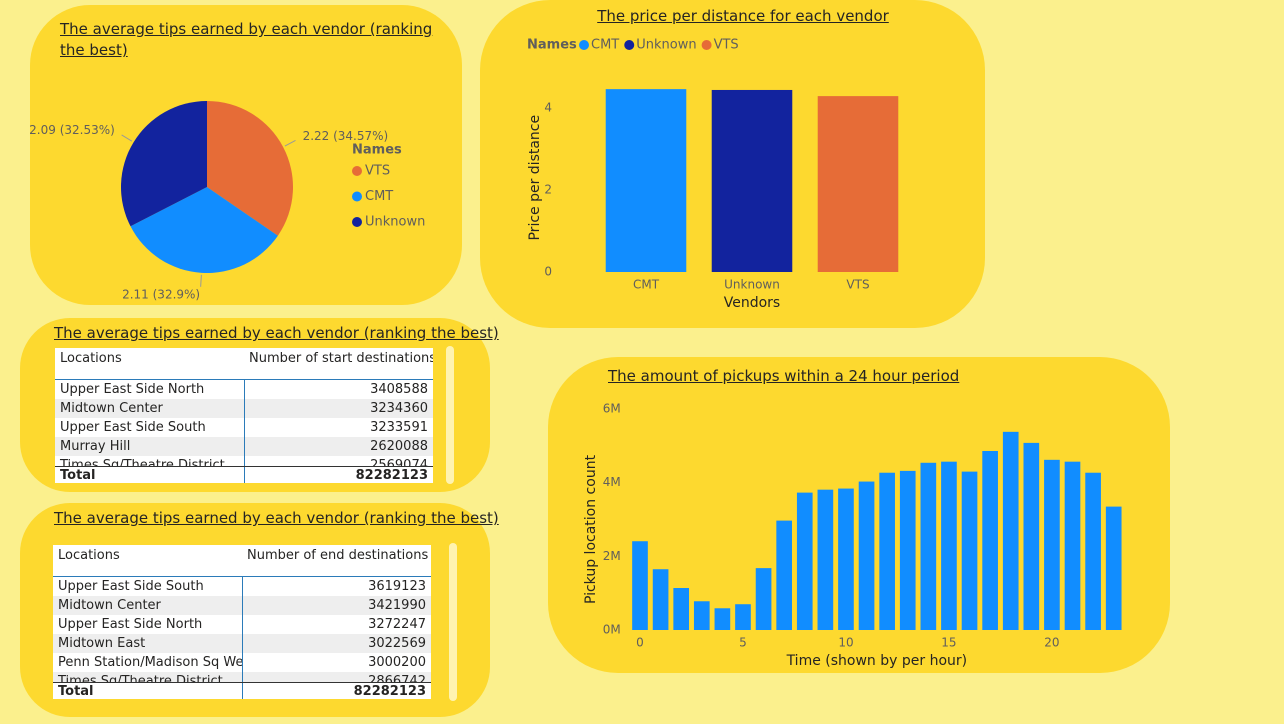  I want to click on y-axis-title: Price per distance, so click(535, 178).